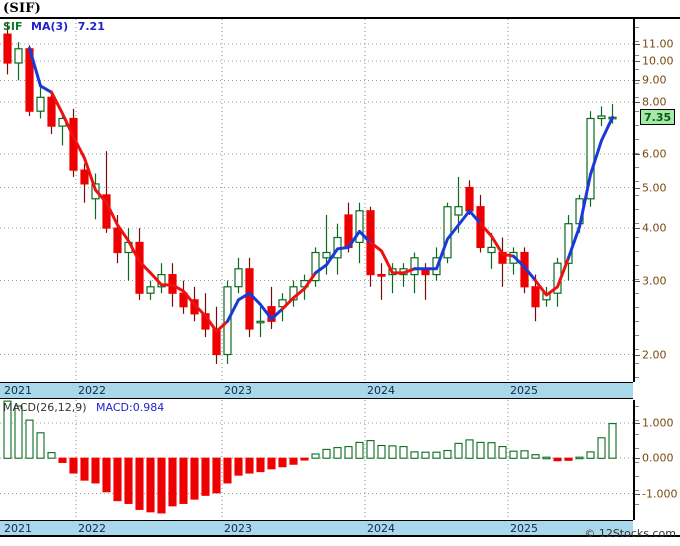 Image resolution: width=680 pixels, height=546 pixels. What do you see at coordinates (654, 281) in the screenshot?
I see `price-axis-label: 3.00` at bounding box center [654, 281].